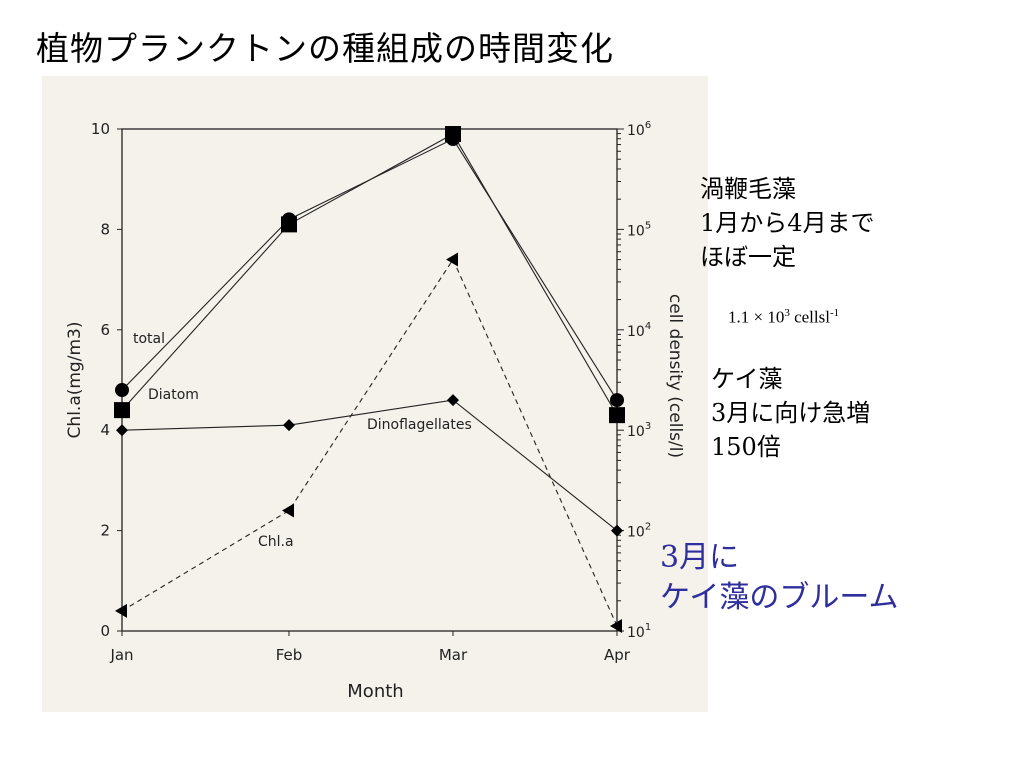  I want to click on bloom-note: 3月に ケイ藻のブルーム, so click(779, 578).